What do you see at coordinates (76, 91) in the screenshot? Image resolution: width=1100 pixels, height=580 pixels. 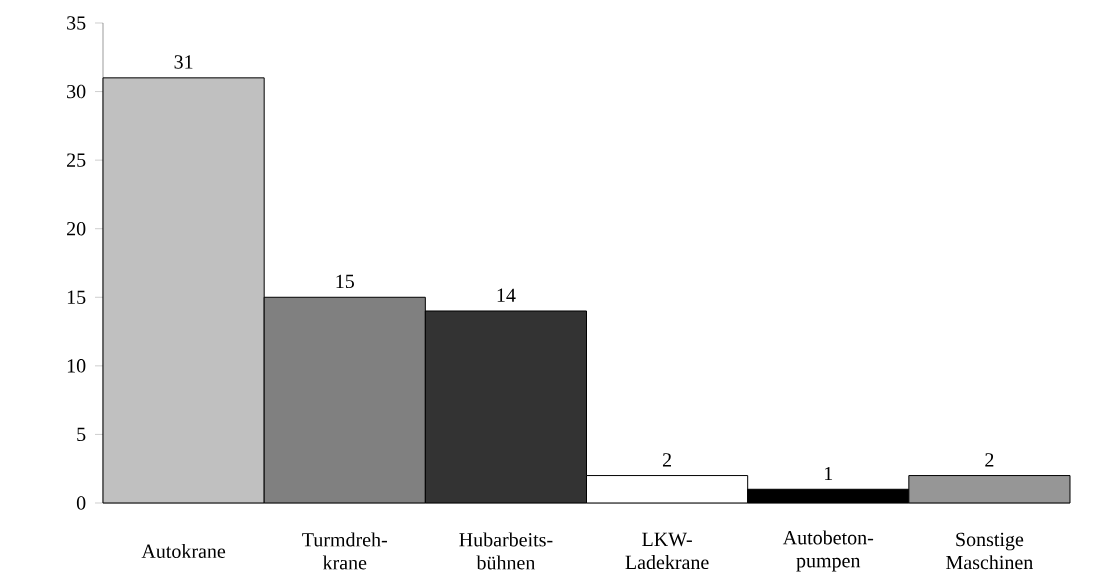 I see `y-tick-label: 30` at bounding box center [76, 91].